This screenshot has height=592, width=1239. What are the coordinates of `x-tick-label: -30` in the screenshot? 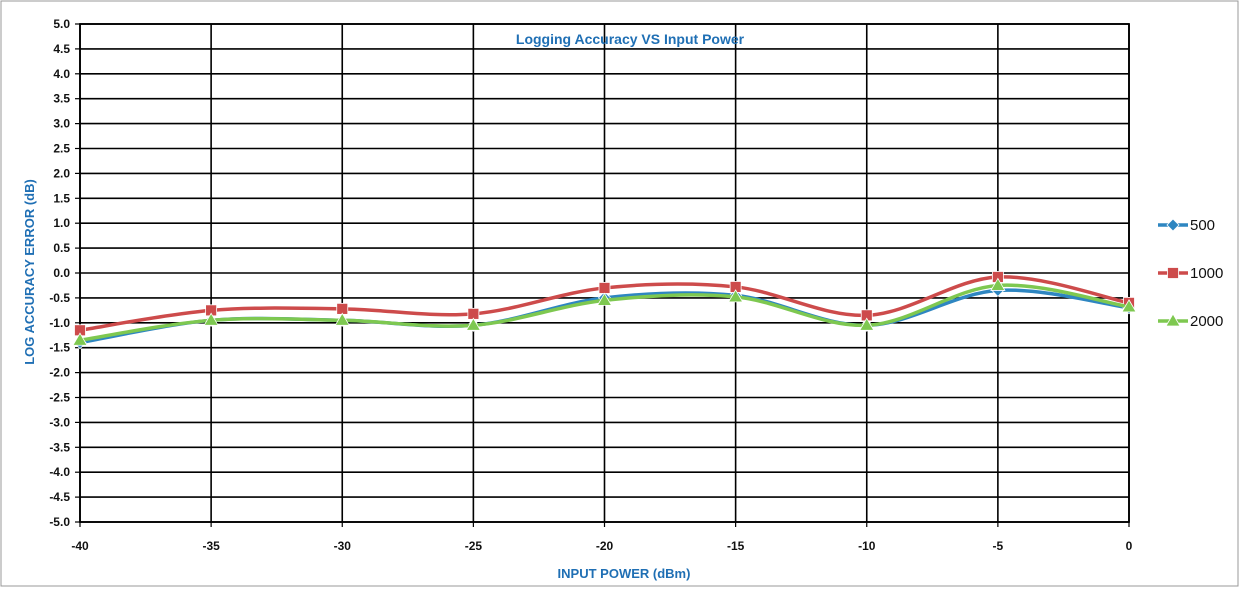 It's located at (343, 546).